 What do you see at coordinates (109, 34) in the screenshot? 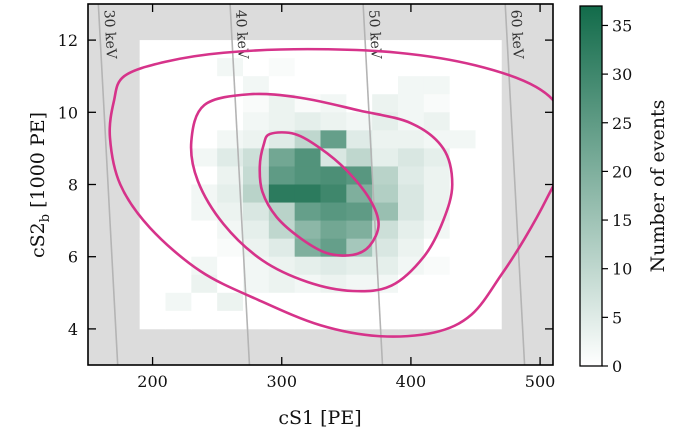
I see `energy-line-label: 30 keV` at bounding box center [109, 34].